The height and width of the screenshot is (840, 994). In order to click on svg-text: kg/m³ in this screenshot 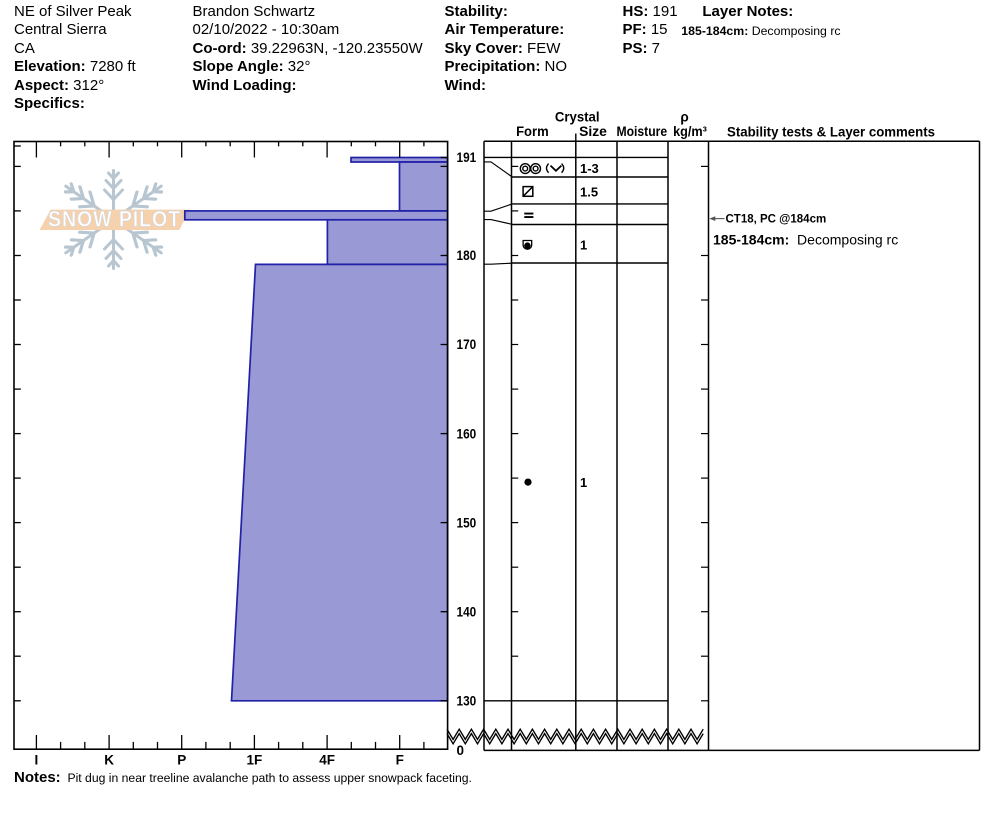, I will do `click(690, 131)`.